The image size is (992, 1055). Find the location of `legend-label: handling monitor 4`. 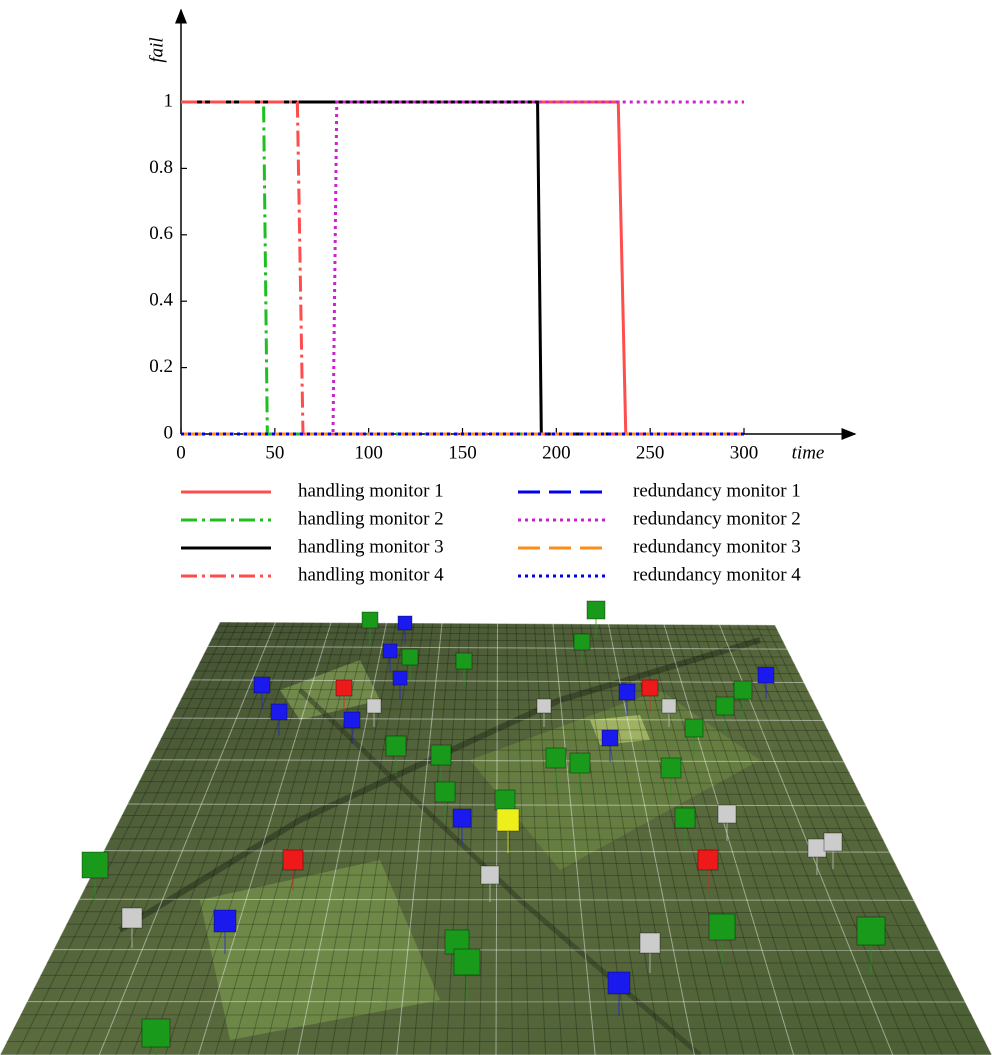

legend-label: handling monitor 4 is located at coordinates (371, 574).